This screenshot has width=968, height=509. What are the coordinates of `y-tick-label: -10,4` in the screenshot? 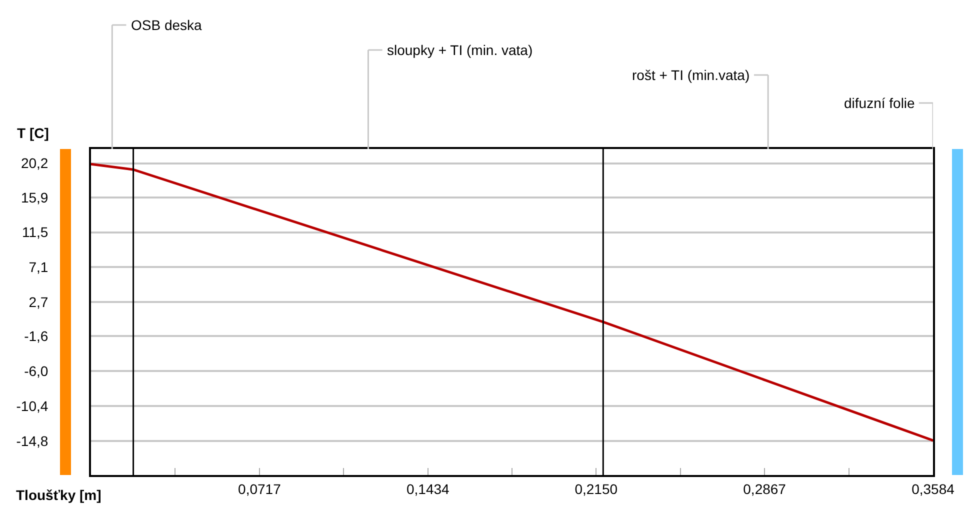 It's located at (32, 406).